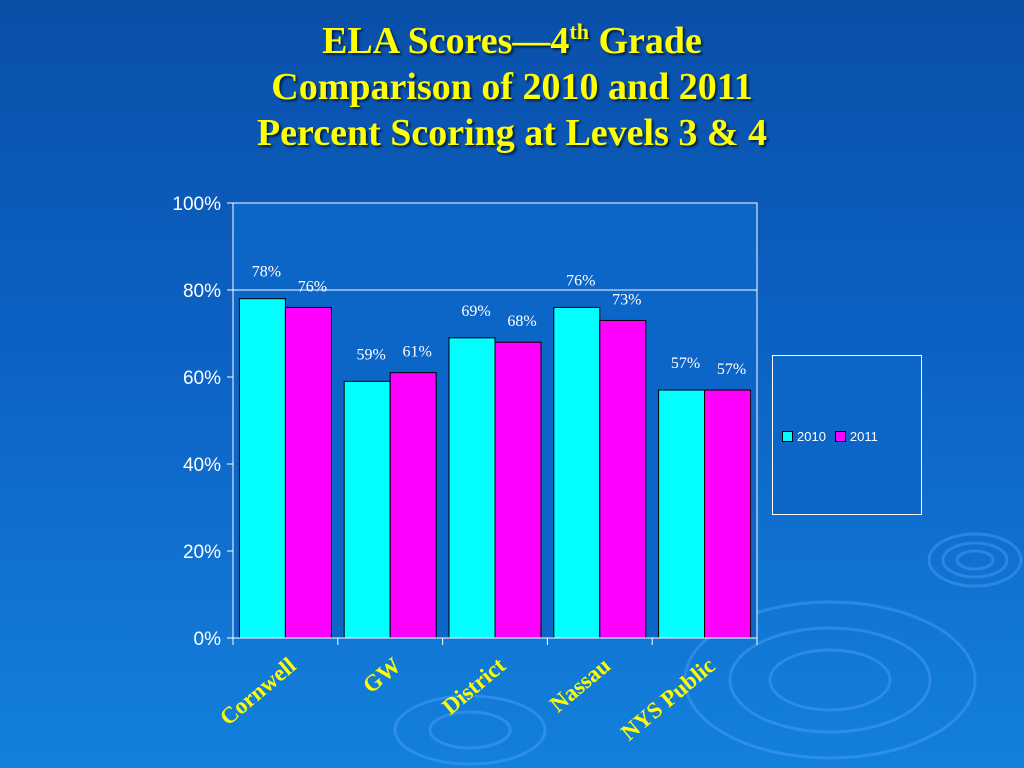 This screenshot has width=1024, height=768. I want to click on x-tick-label: District, so click(473, 685).